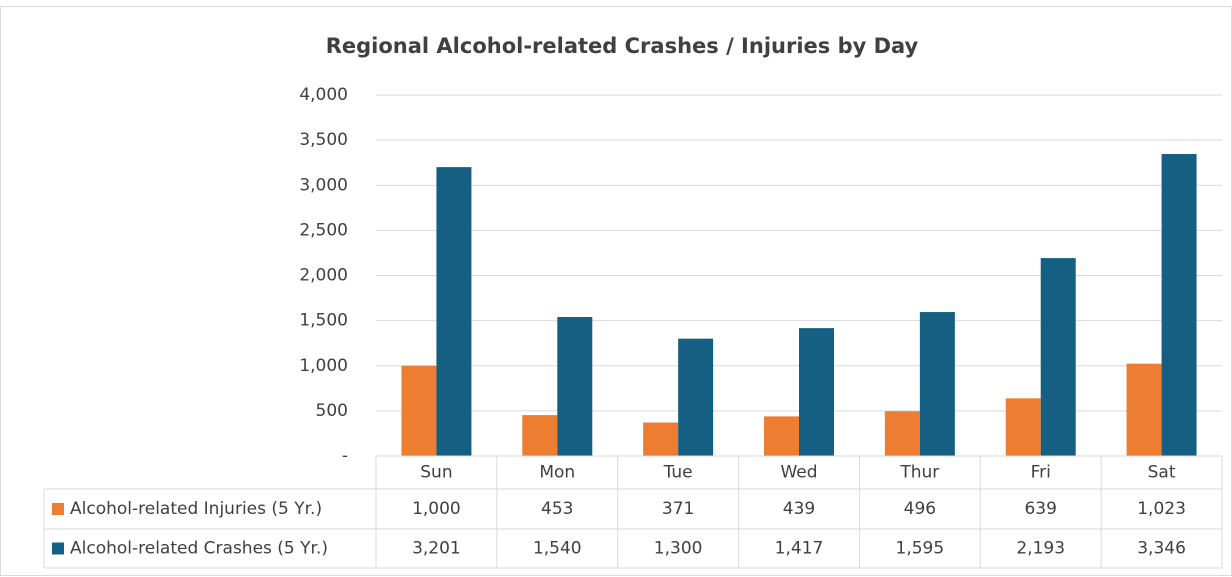 This screenshot has width=1232, height=577. Describe the element at coordinates (920, 549) in the screenshot. I see `table-cell: 1,595` at that location.